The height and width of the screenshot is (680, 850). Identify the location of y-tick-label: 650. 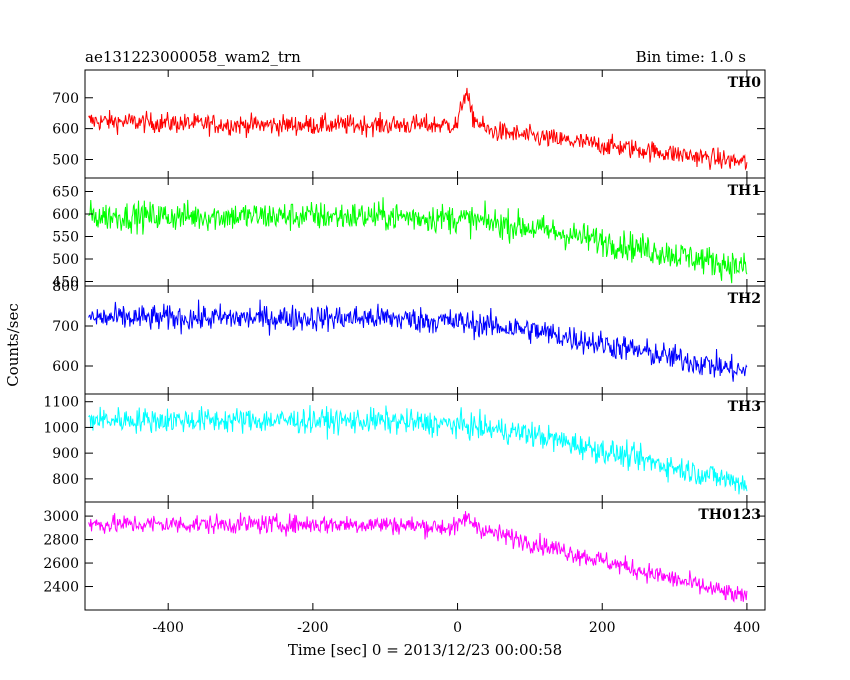
(65, 193).